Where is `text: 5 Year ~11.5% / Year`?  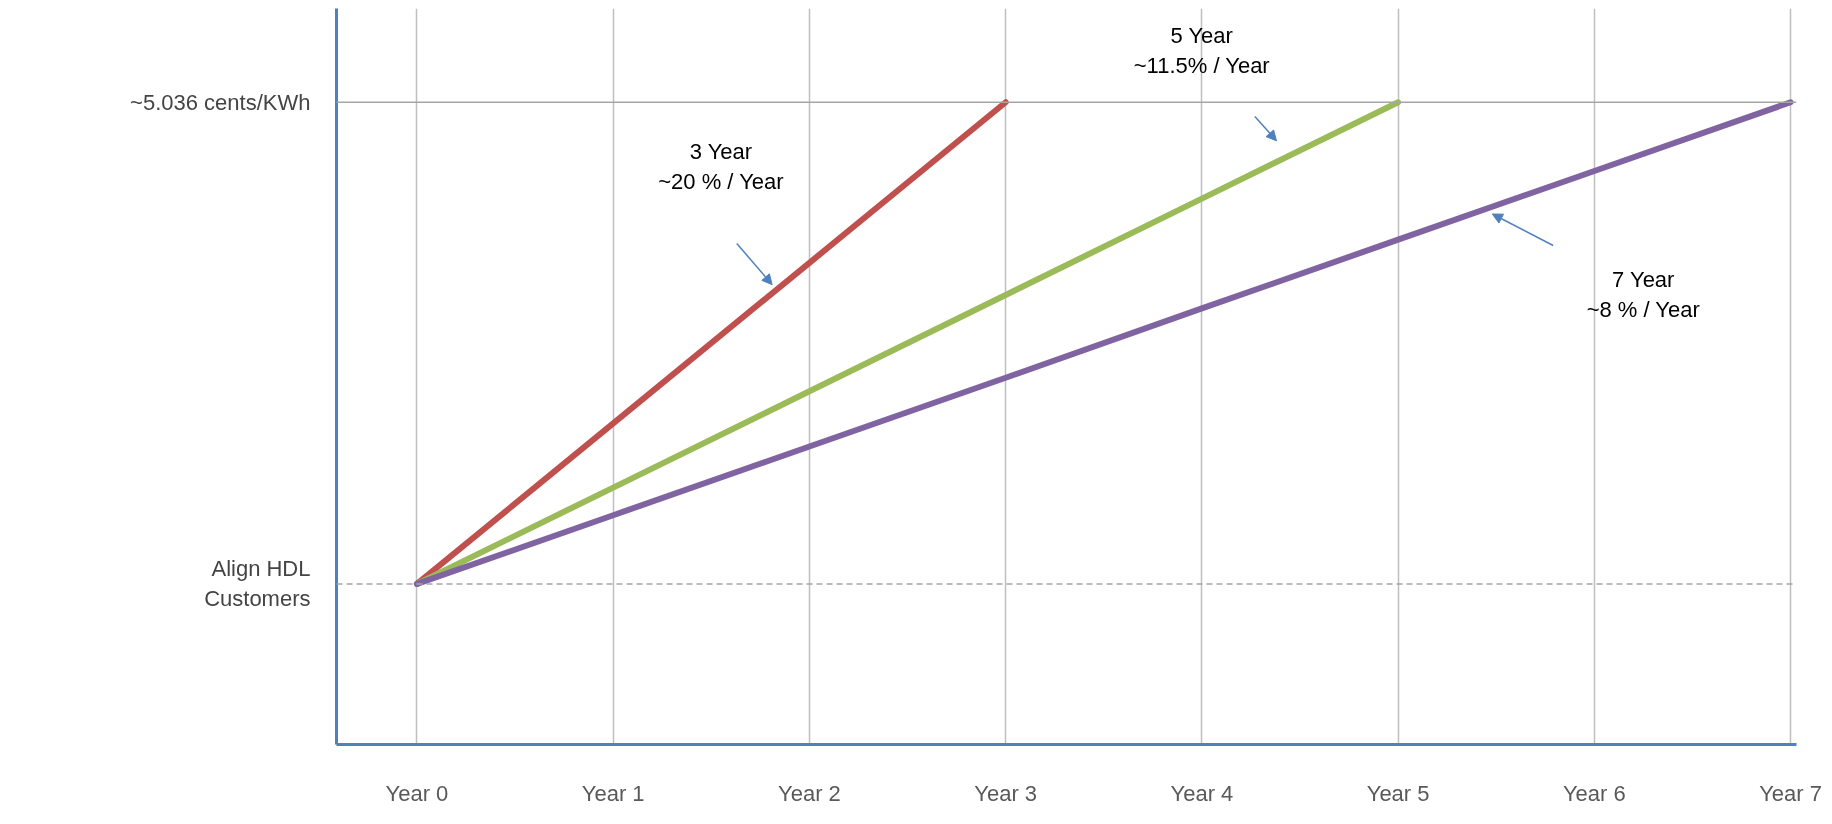
text: 5 Year ~11.5% / Year is located at coordinates (1201, 51).